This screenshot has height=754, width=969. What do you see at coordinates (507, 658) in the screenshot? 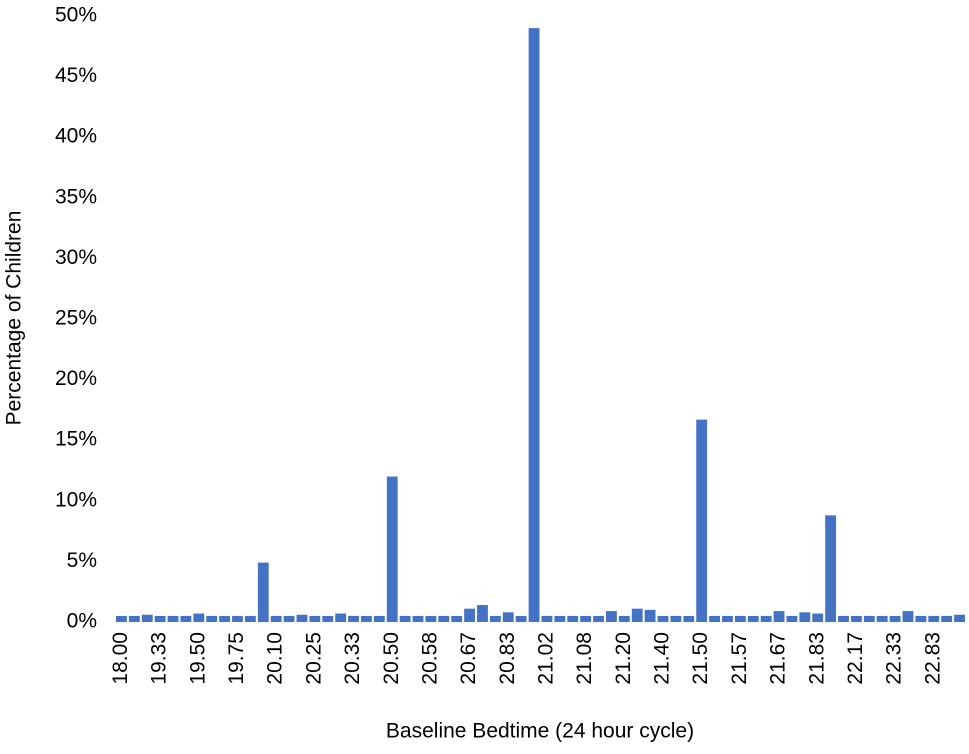
I see `x-tick-label: 20.83` at bounding box center [507, 658].